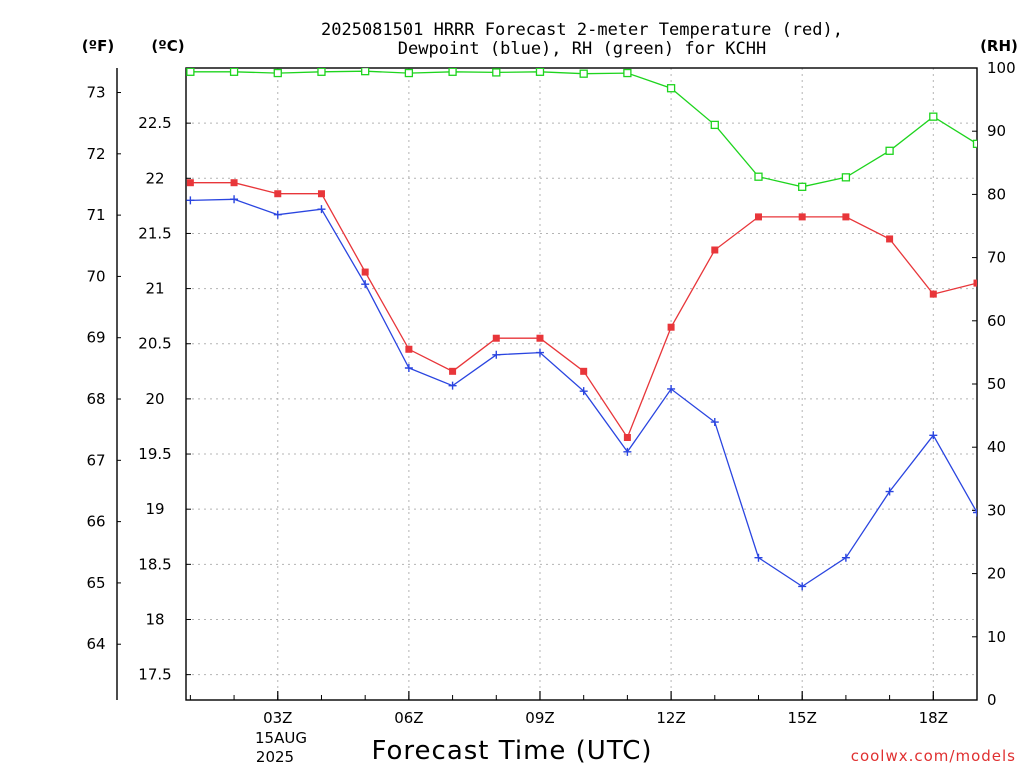  What do you see at coordinates (933, 756) in the screenshot?
I see `credit-link: coolwx.com/models` at bounding box center [933, 756].